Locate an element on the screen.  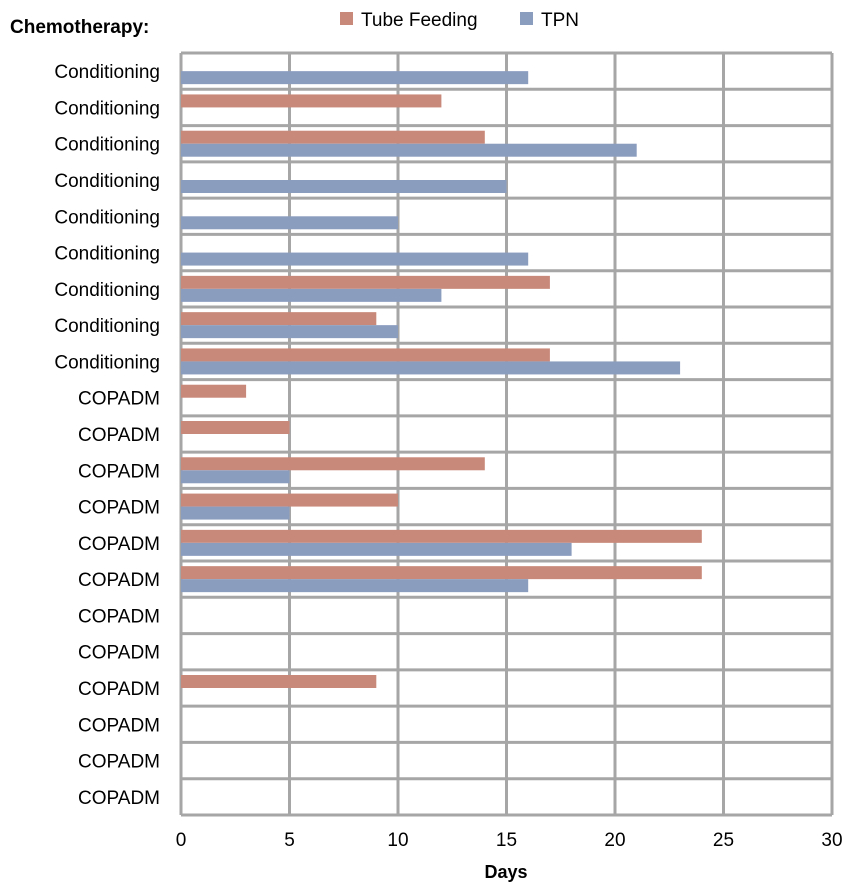
legend-label-tube-feeding: Tube Feeding is located at coordinates (419, 20).